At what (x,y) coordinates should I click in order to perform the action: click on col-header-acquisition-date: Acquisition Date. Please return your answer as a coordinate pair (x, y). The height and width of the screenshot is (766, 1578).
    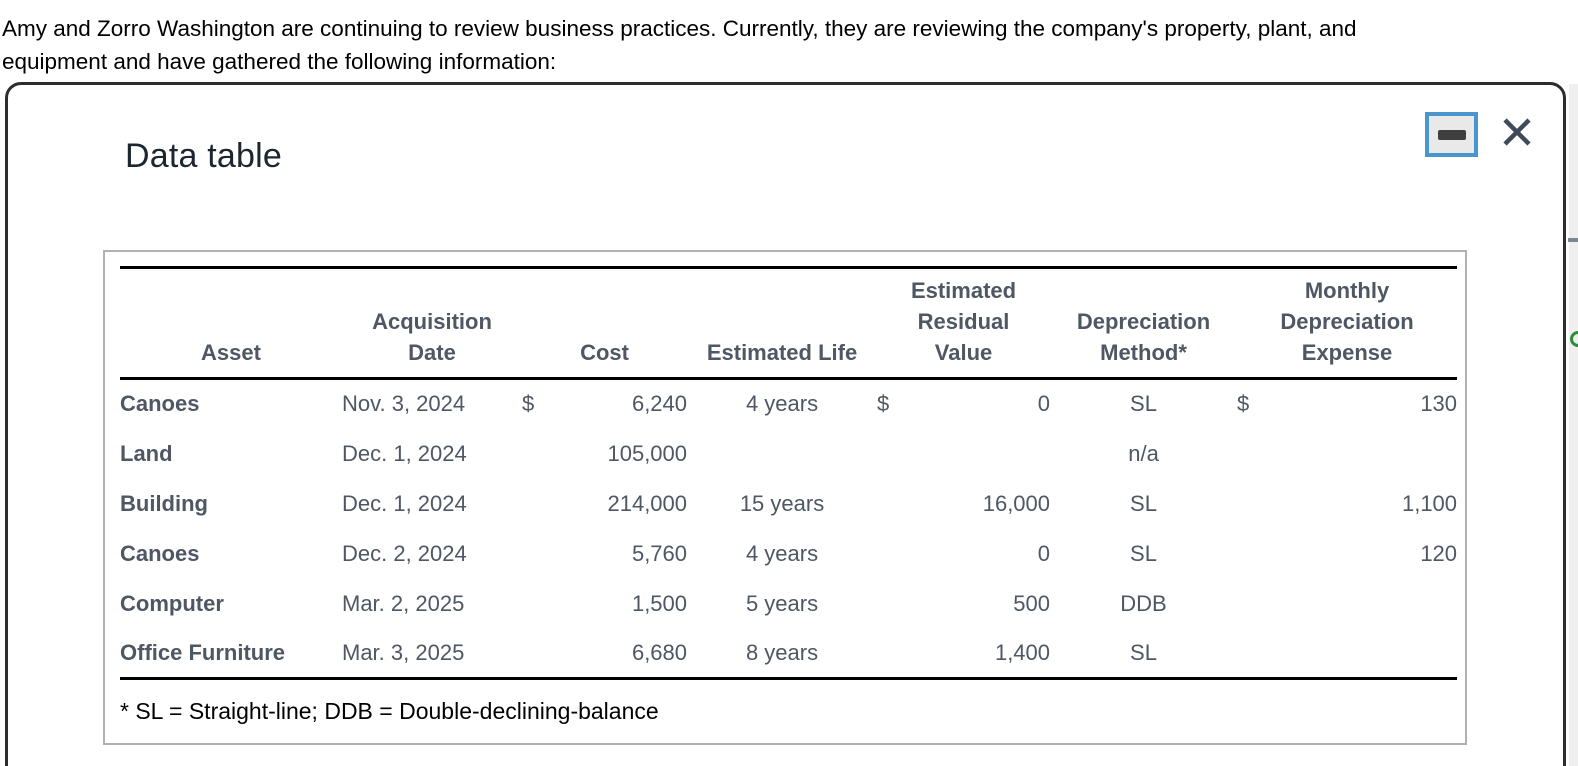
    Looking at the image, I should click on (432, 337).